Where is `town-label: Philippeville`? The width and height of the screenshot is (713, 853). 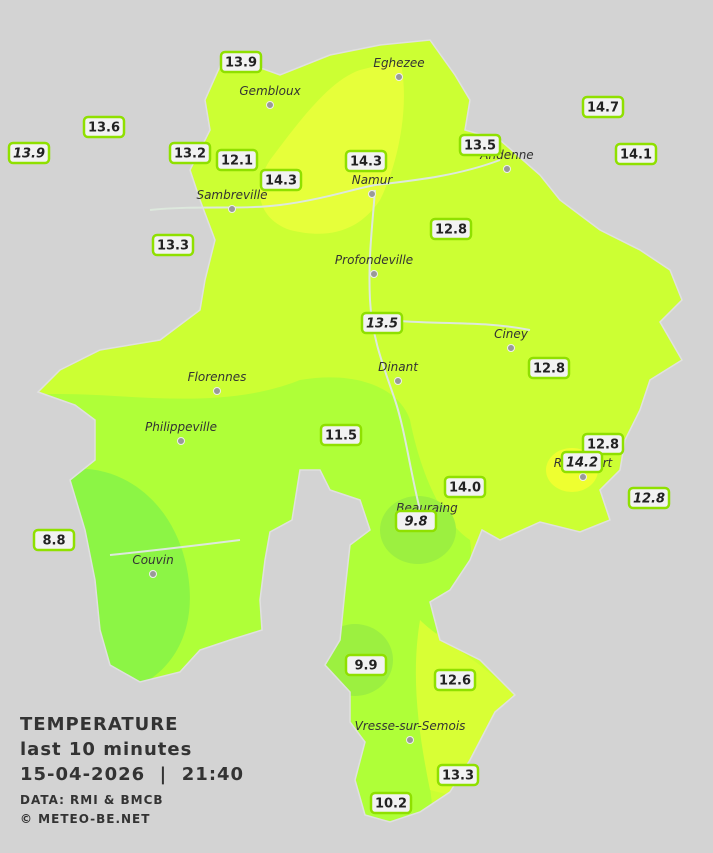
town-label: Philippeville is located at coordinates (181, 427).